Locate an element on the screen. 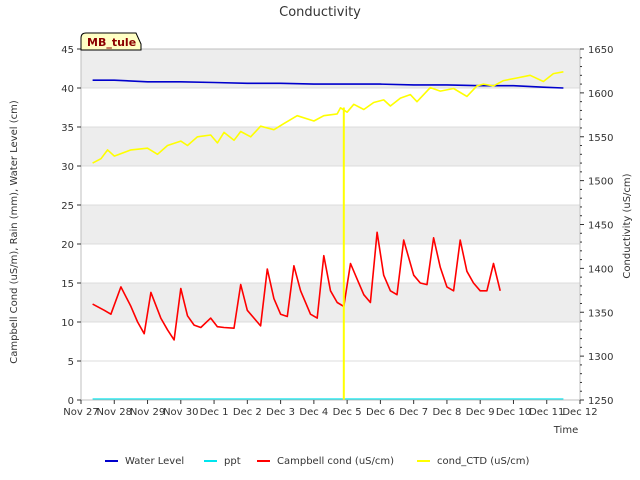  y-right-tick-label-1400: 1400 is located at coordinates (600, 269).